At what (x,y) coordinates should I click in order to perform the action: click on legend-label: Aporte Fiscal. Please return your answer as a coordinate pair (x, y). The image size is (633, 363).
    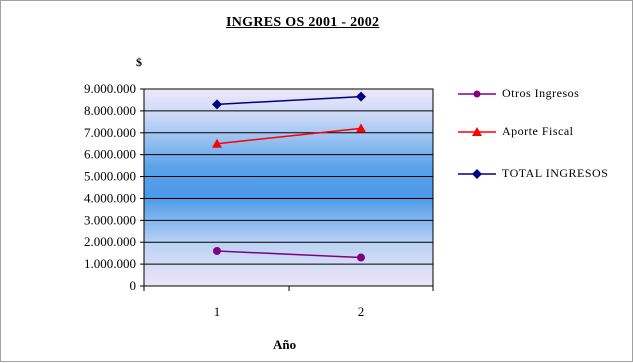
    Looking at the image, I should click on (538, 131).